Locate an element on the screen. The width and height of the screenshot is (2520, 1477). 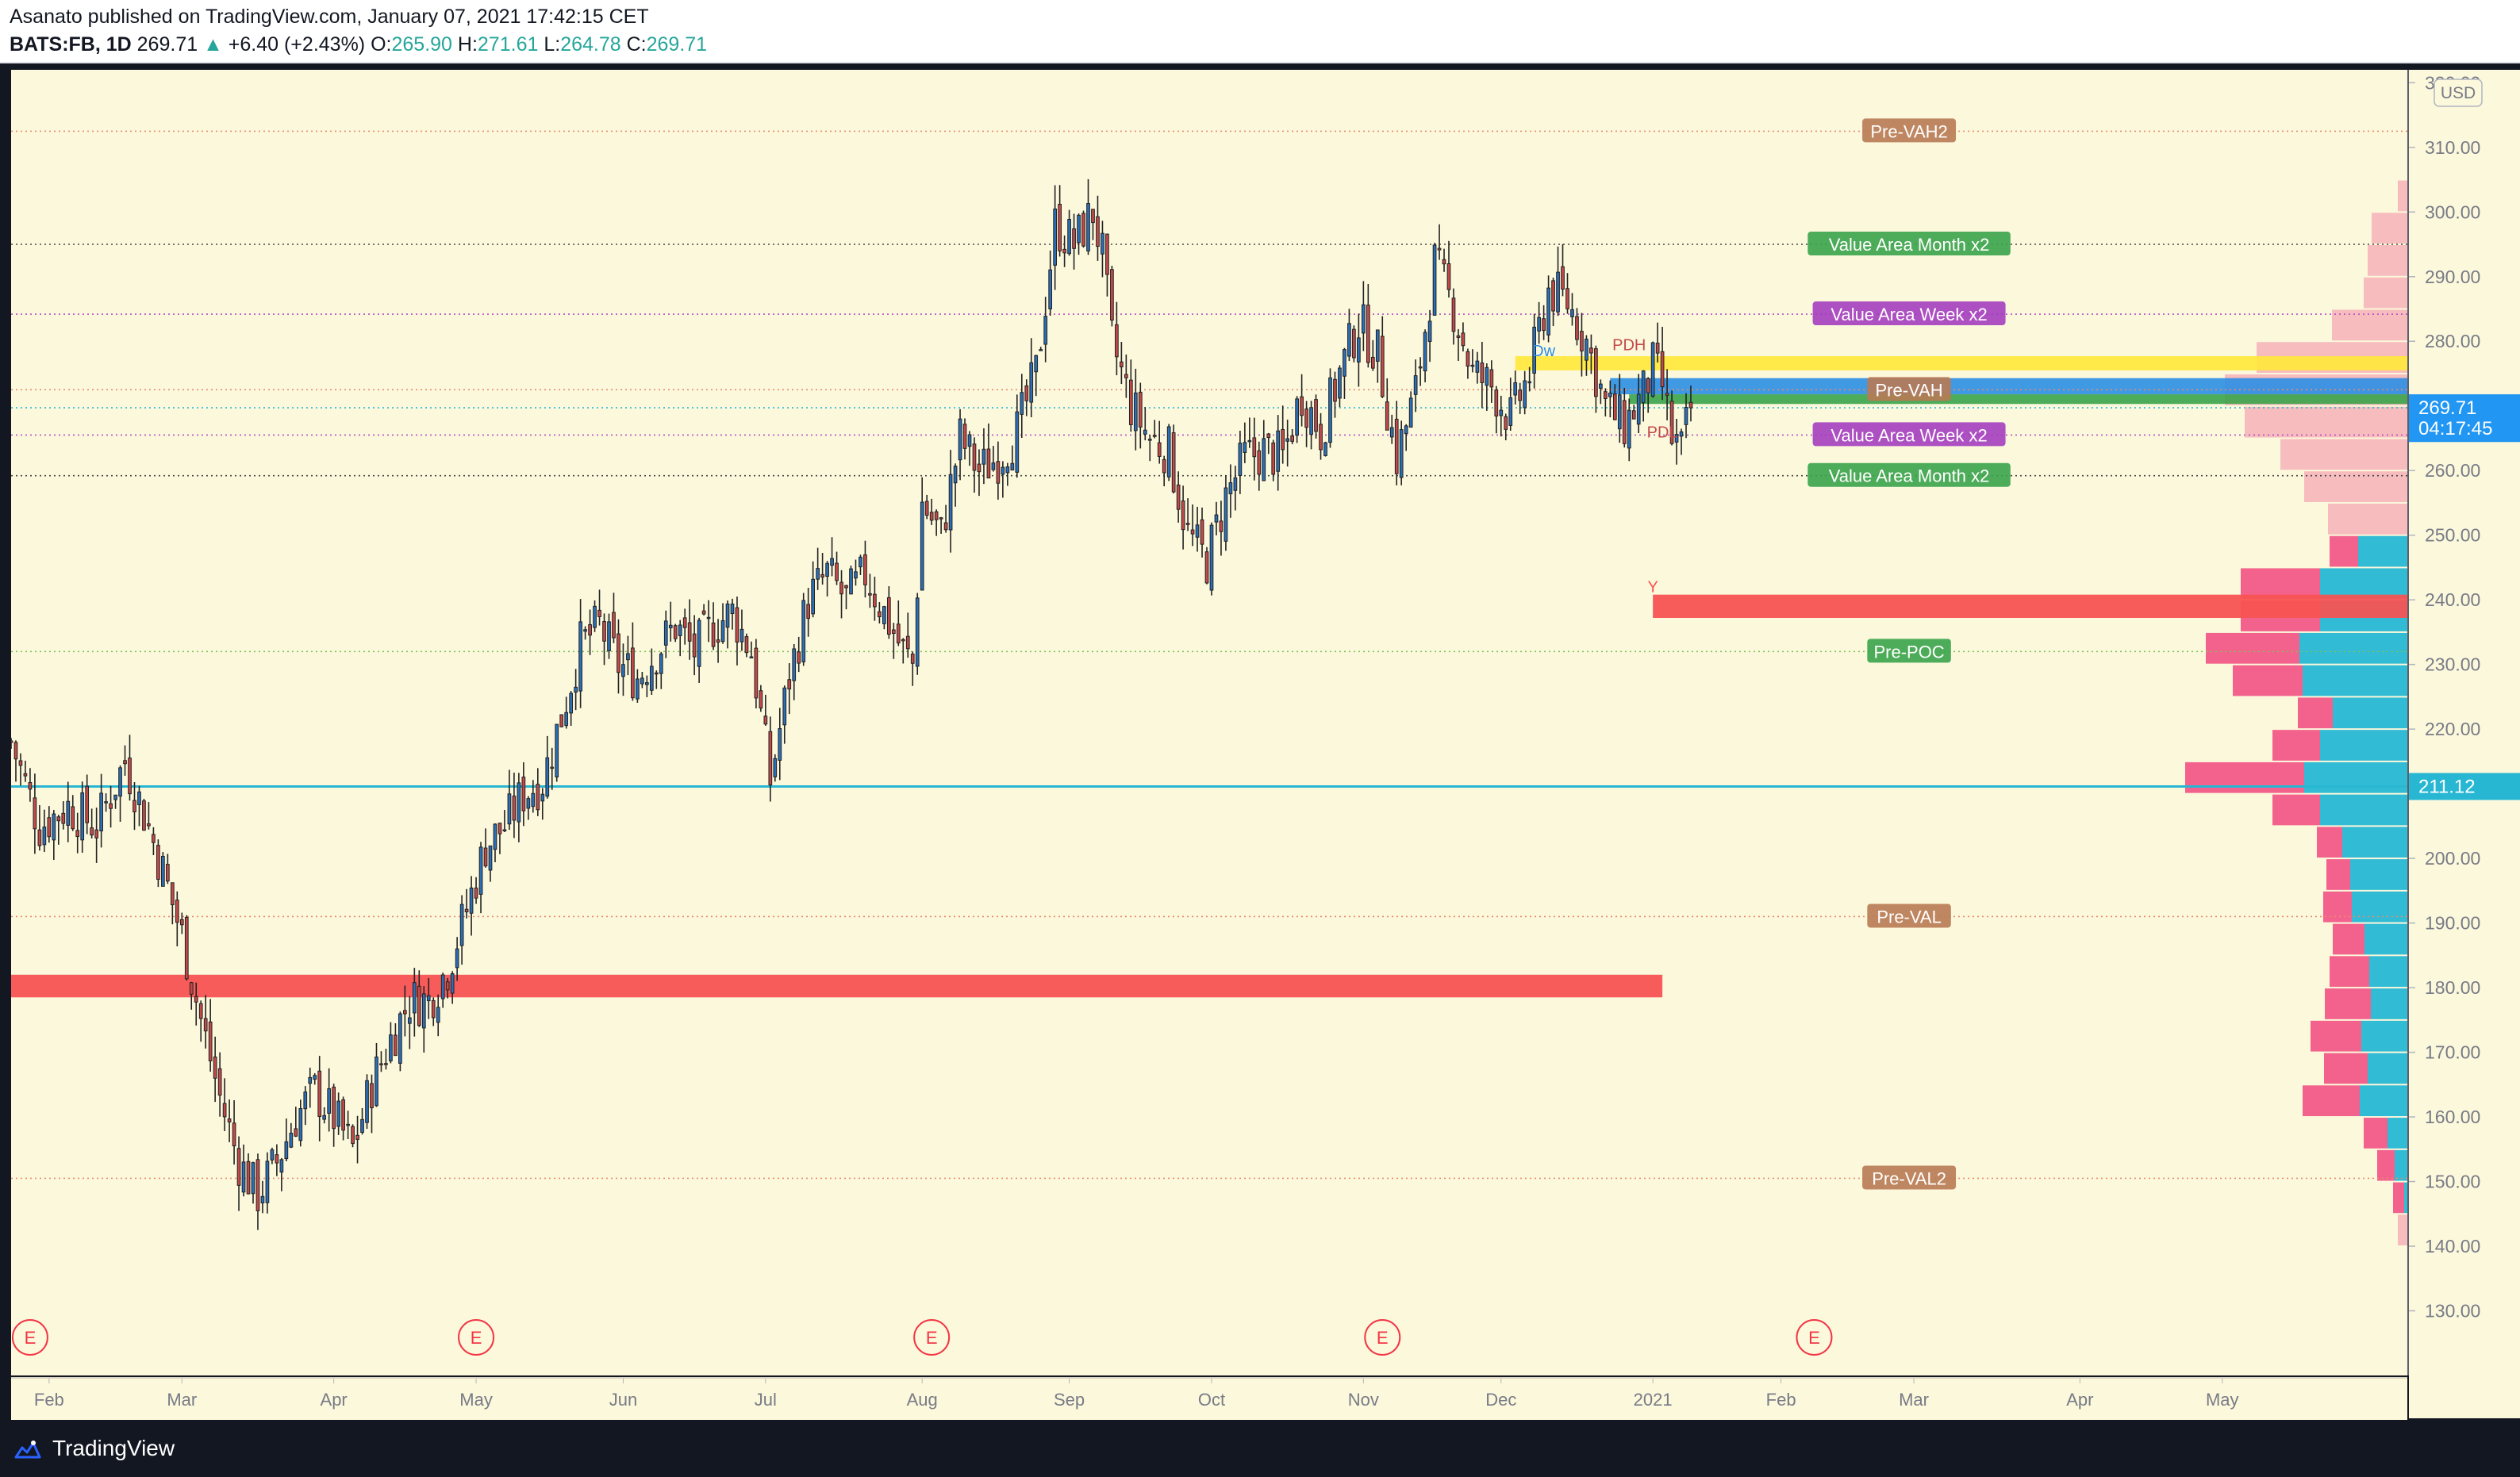
symbol-label: BATS:FB, 1D is located at coordinates (71, 44).